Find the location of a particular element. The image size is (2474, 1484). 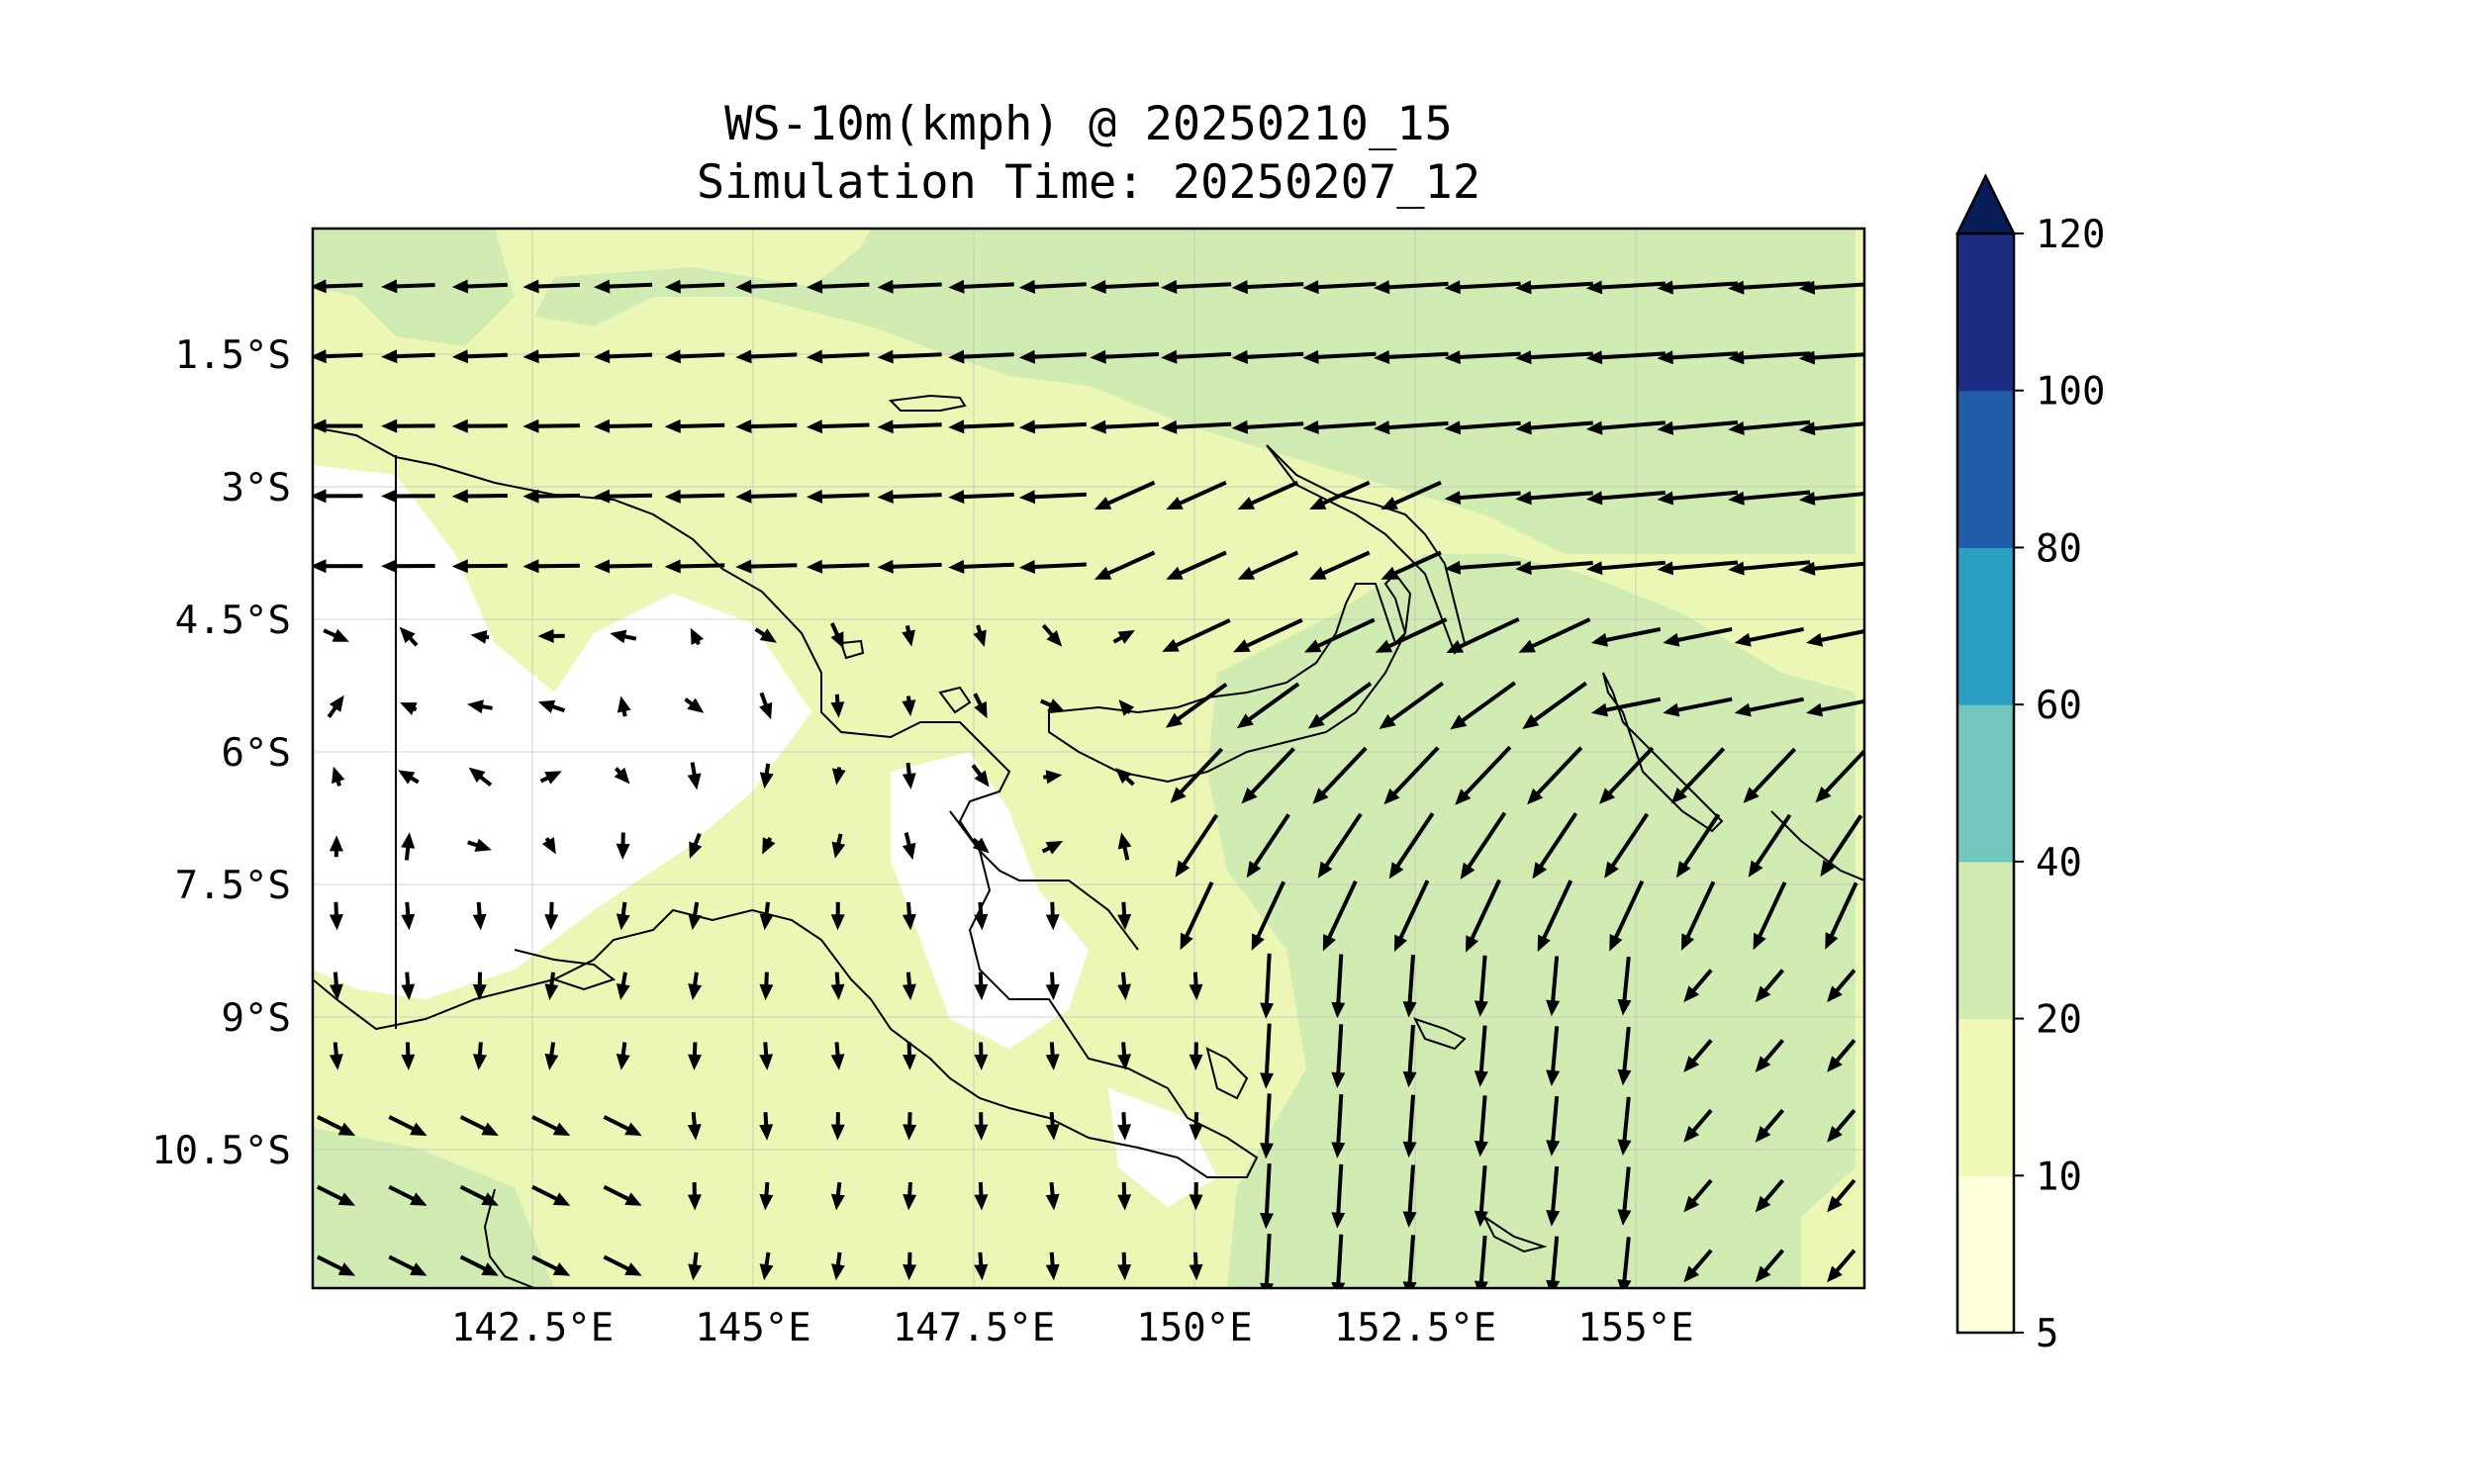

colorbar-tick-label: 5 is located at coordinates (2047, 1334).